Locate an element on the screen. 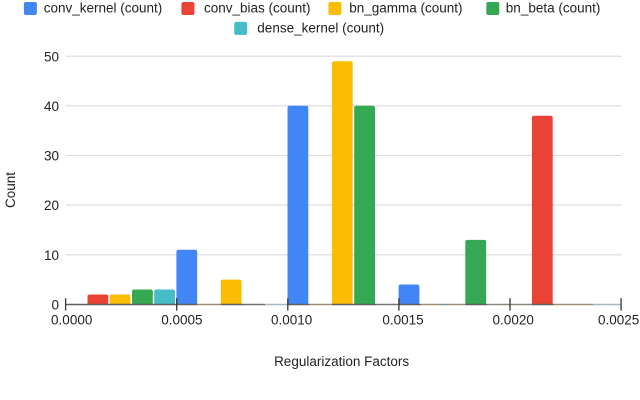  svg-text: 40 is located at coordinates (51, 106).